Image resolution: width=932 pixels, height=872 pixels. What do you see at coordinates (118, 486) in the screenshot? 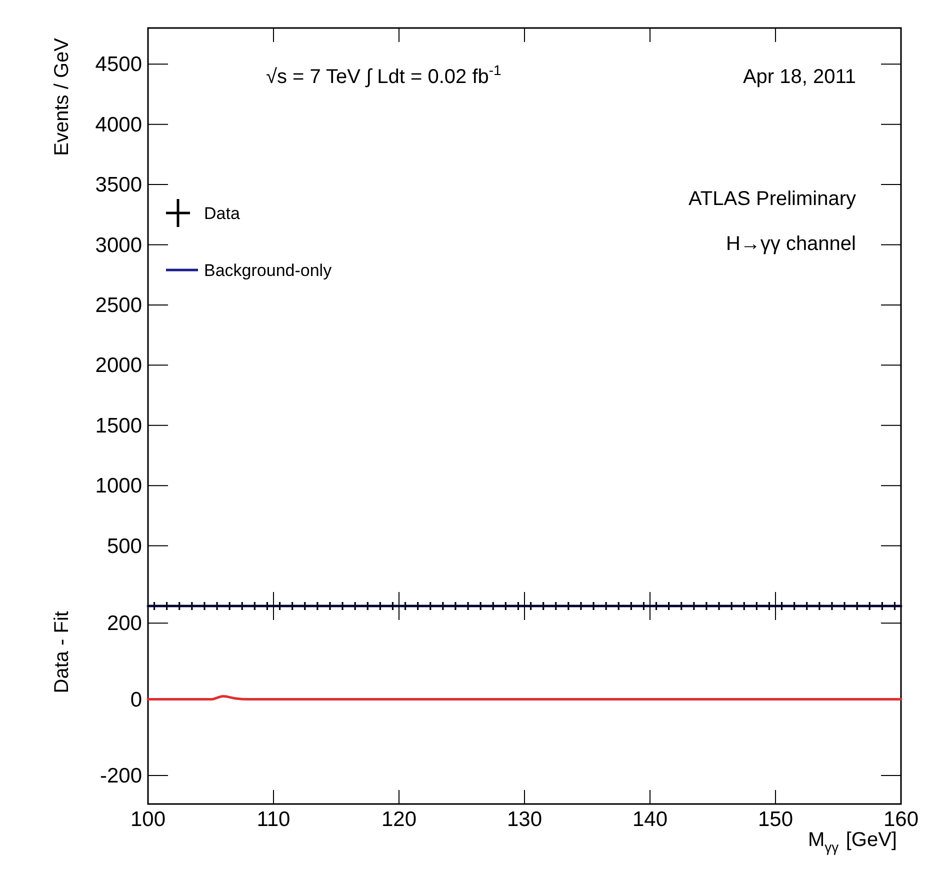
I see `y-tick-label: 1000` at bounding box center [118, 486].